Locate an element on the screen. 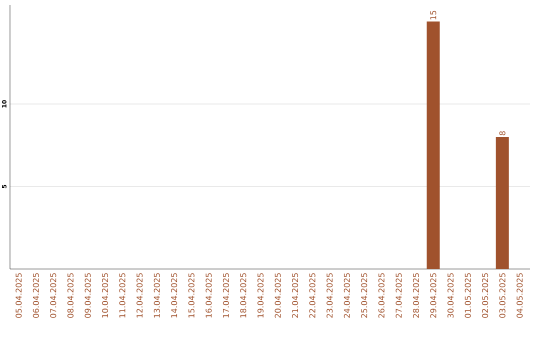 The image size is (540, 340). x-tick-label: 29.04.2025 is located at coordinates (433, 295).